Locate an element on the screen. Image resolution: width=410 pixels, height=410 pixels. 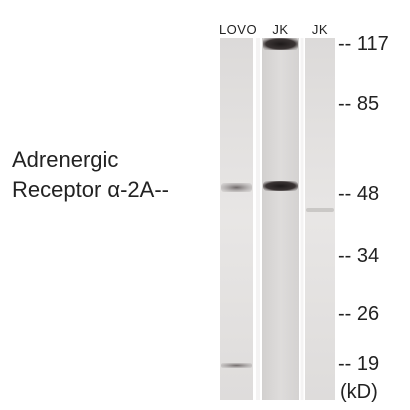
marker-19: -- 19 is located at coordinates (359, 364).